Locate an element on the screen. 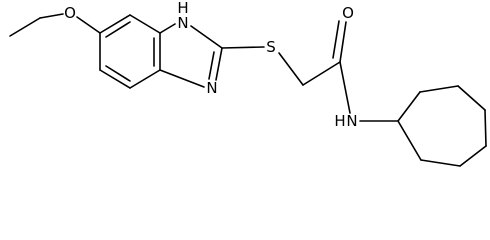 Image resolution: width=490 pixels, height=240 pixels. atom-label: S is located at coordinates (271, 47).